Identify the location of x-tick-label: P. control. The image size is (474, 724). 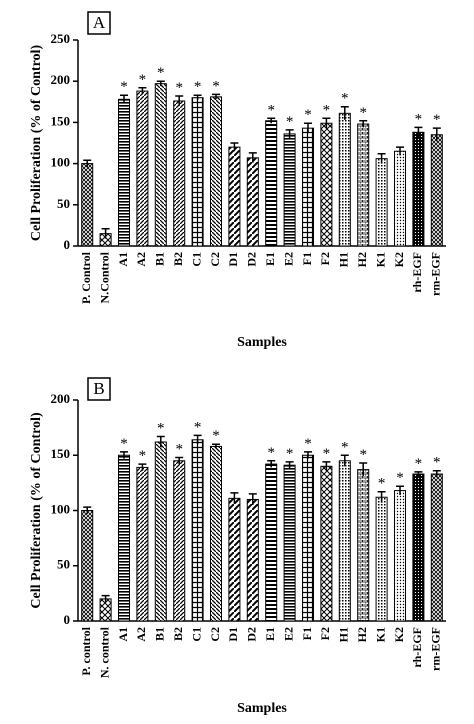
(86, 650).